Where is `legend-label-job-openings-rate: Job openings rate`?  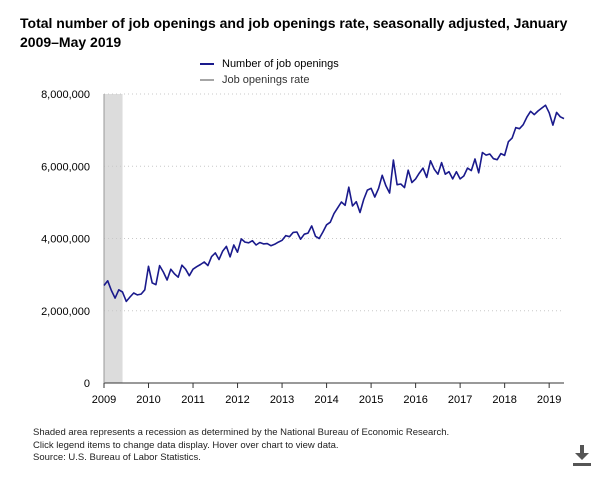
legend-label-job-openings-rate: Job openings rate is located at coordinates (266, 80).